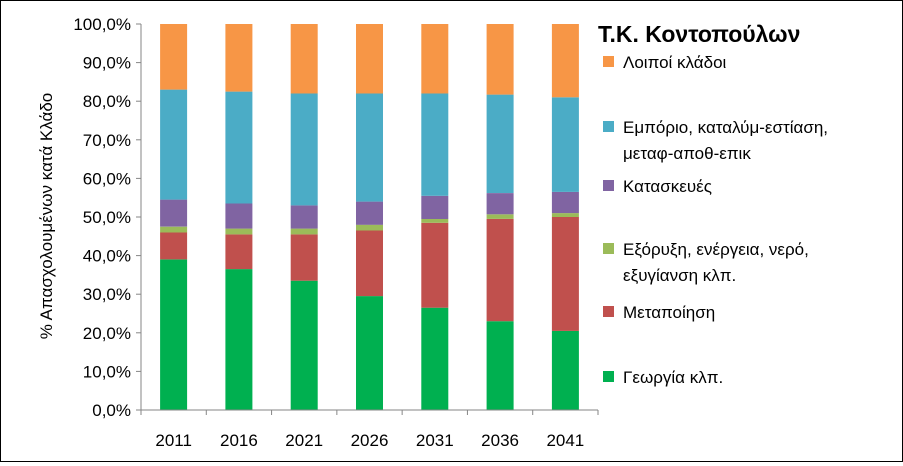 The height and width of the screenshot is (466, 903). What do you see at coordinates (435, 440) in the screenshot?
I see `x-tick-label: 2031` at bounding box center [435, 440].